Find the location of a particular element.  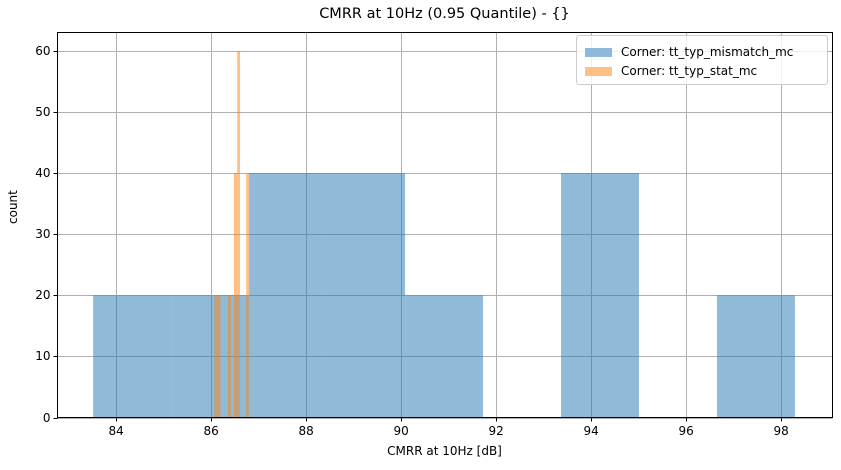

legend-swatch-orange is located at coordinates (598, 71).